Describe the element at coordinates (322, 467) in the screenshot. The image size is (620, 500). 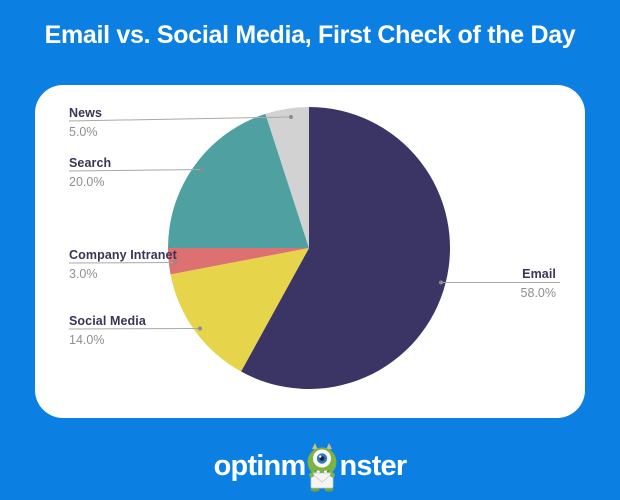
I see `optinmonster-mascot-icon` at that location.